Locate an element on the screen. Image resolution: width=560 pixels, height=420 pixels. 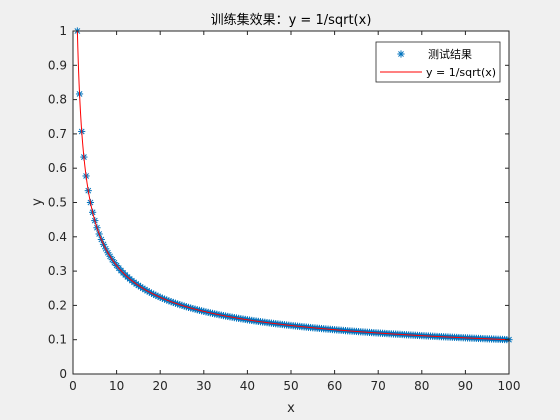
x-tick-label: 90 is located at coordinates (465, 386).